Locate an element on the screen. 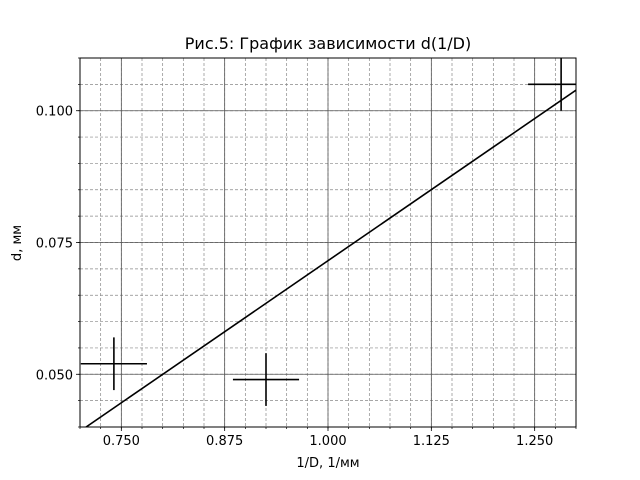 The image size is (640, 480). x-tick-label: 1.250 is located at coordinates (534, 441).